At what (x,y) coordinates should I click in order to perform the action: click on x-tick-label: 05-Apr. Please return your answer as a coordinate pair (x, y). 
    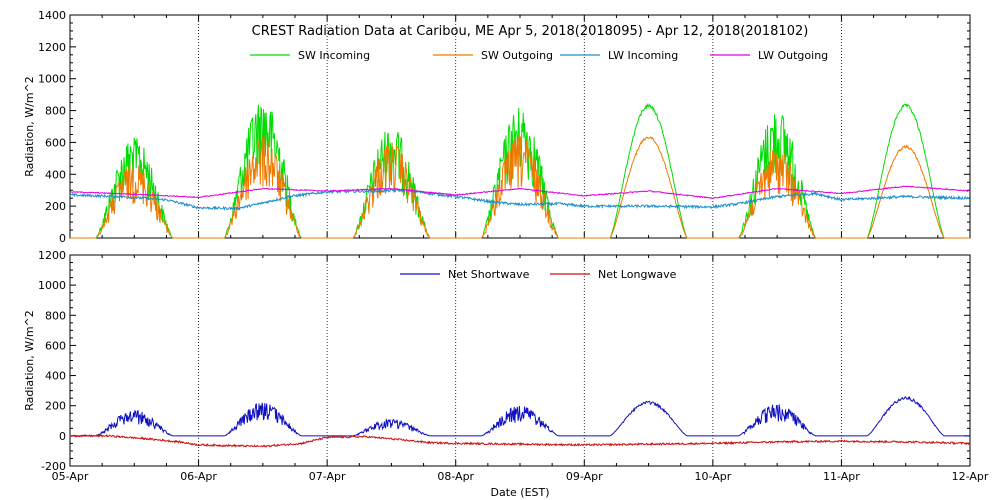
    Looking at the image, I should click on (70, 476).